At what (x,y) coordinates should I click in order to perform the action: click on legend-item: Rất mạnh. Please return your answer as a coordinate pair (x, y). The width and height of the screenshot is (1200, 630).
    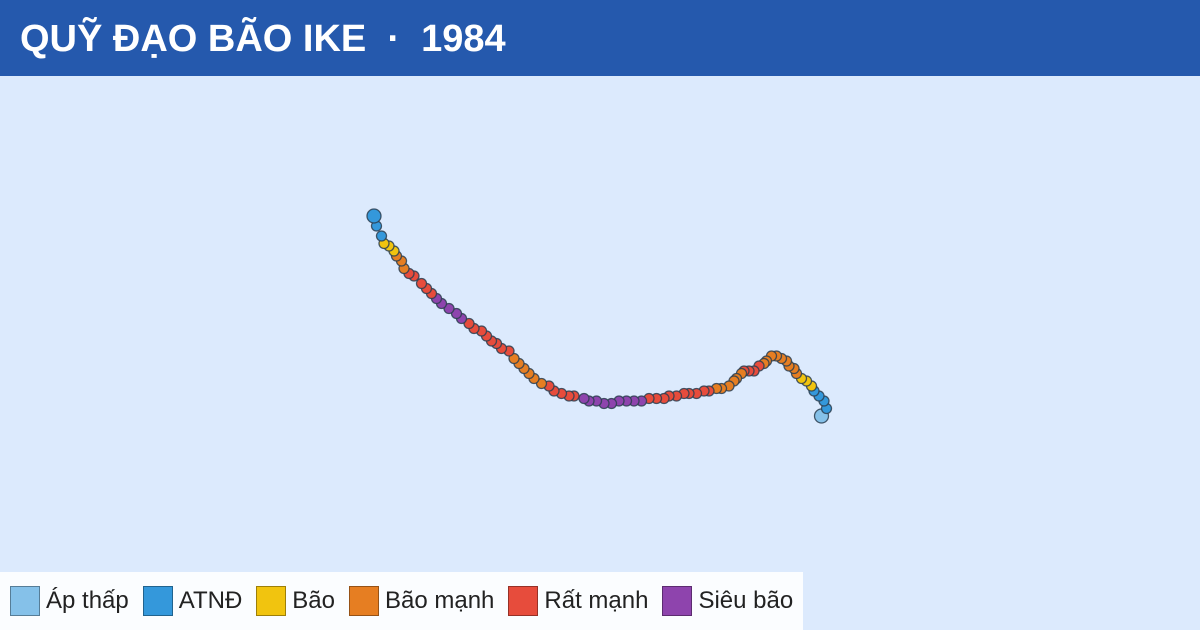
    Looking at the image, I should click on (578, 601).